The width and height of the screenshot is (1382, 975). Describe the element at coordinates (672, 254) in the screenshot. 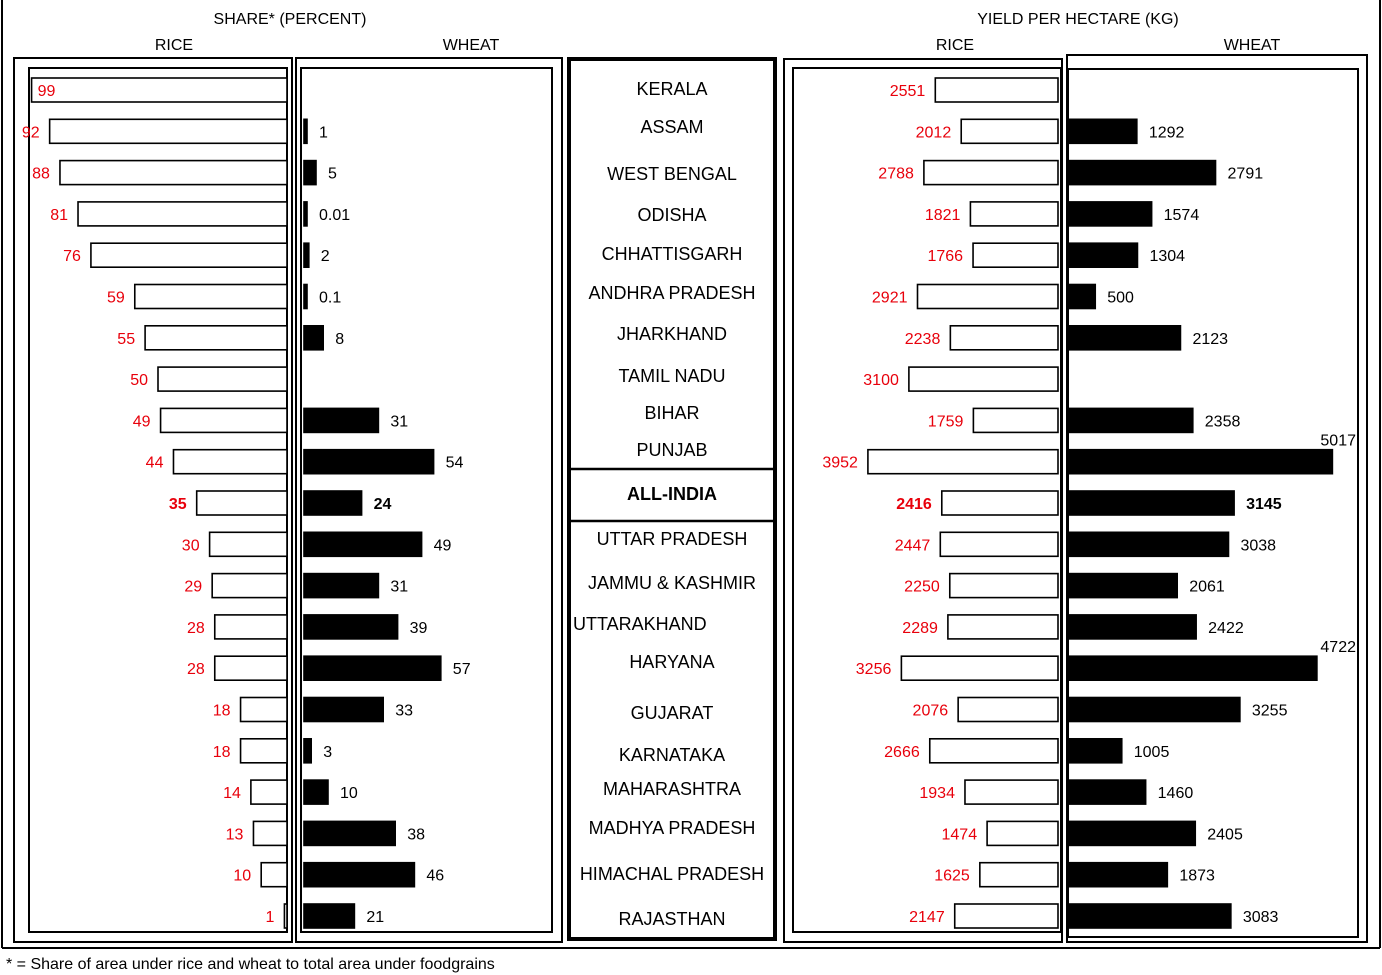

I see `state-label-chhattisgarh: CHHATTISGARH` at that location.